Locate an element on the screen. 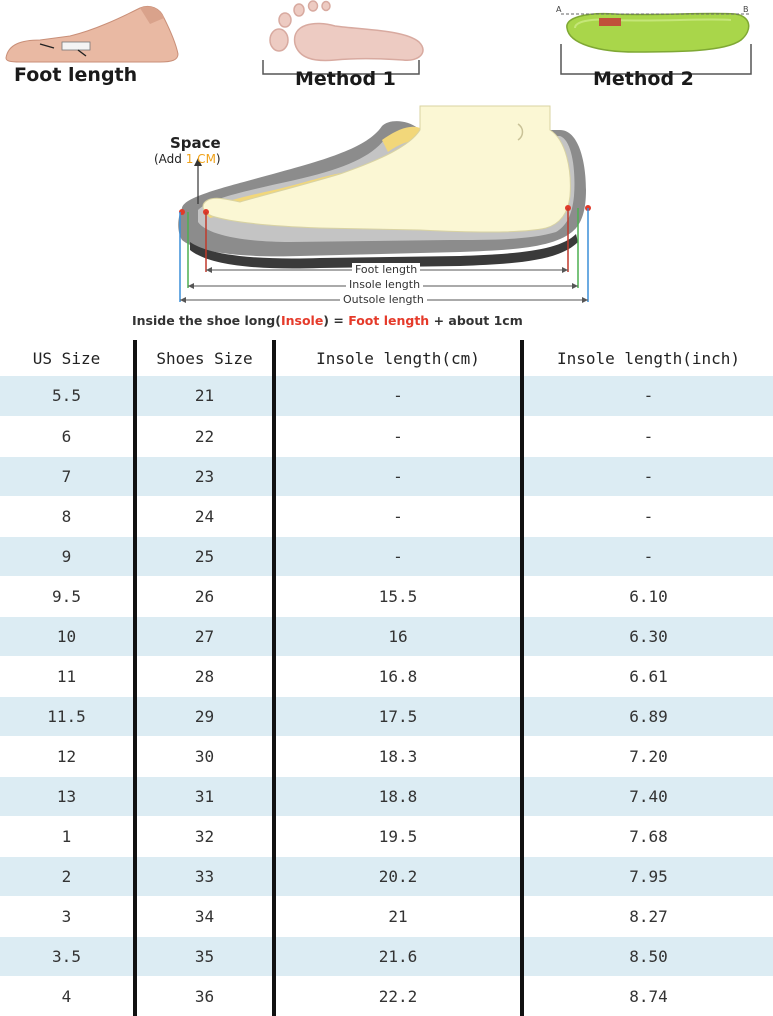 This screenshot has width=773, height=1016. insole-inch-cell: 6.10 is located at coordinates (646, 596).